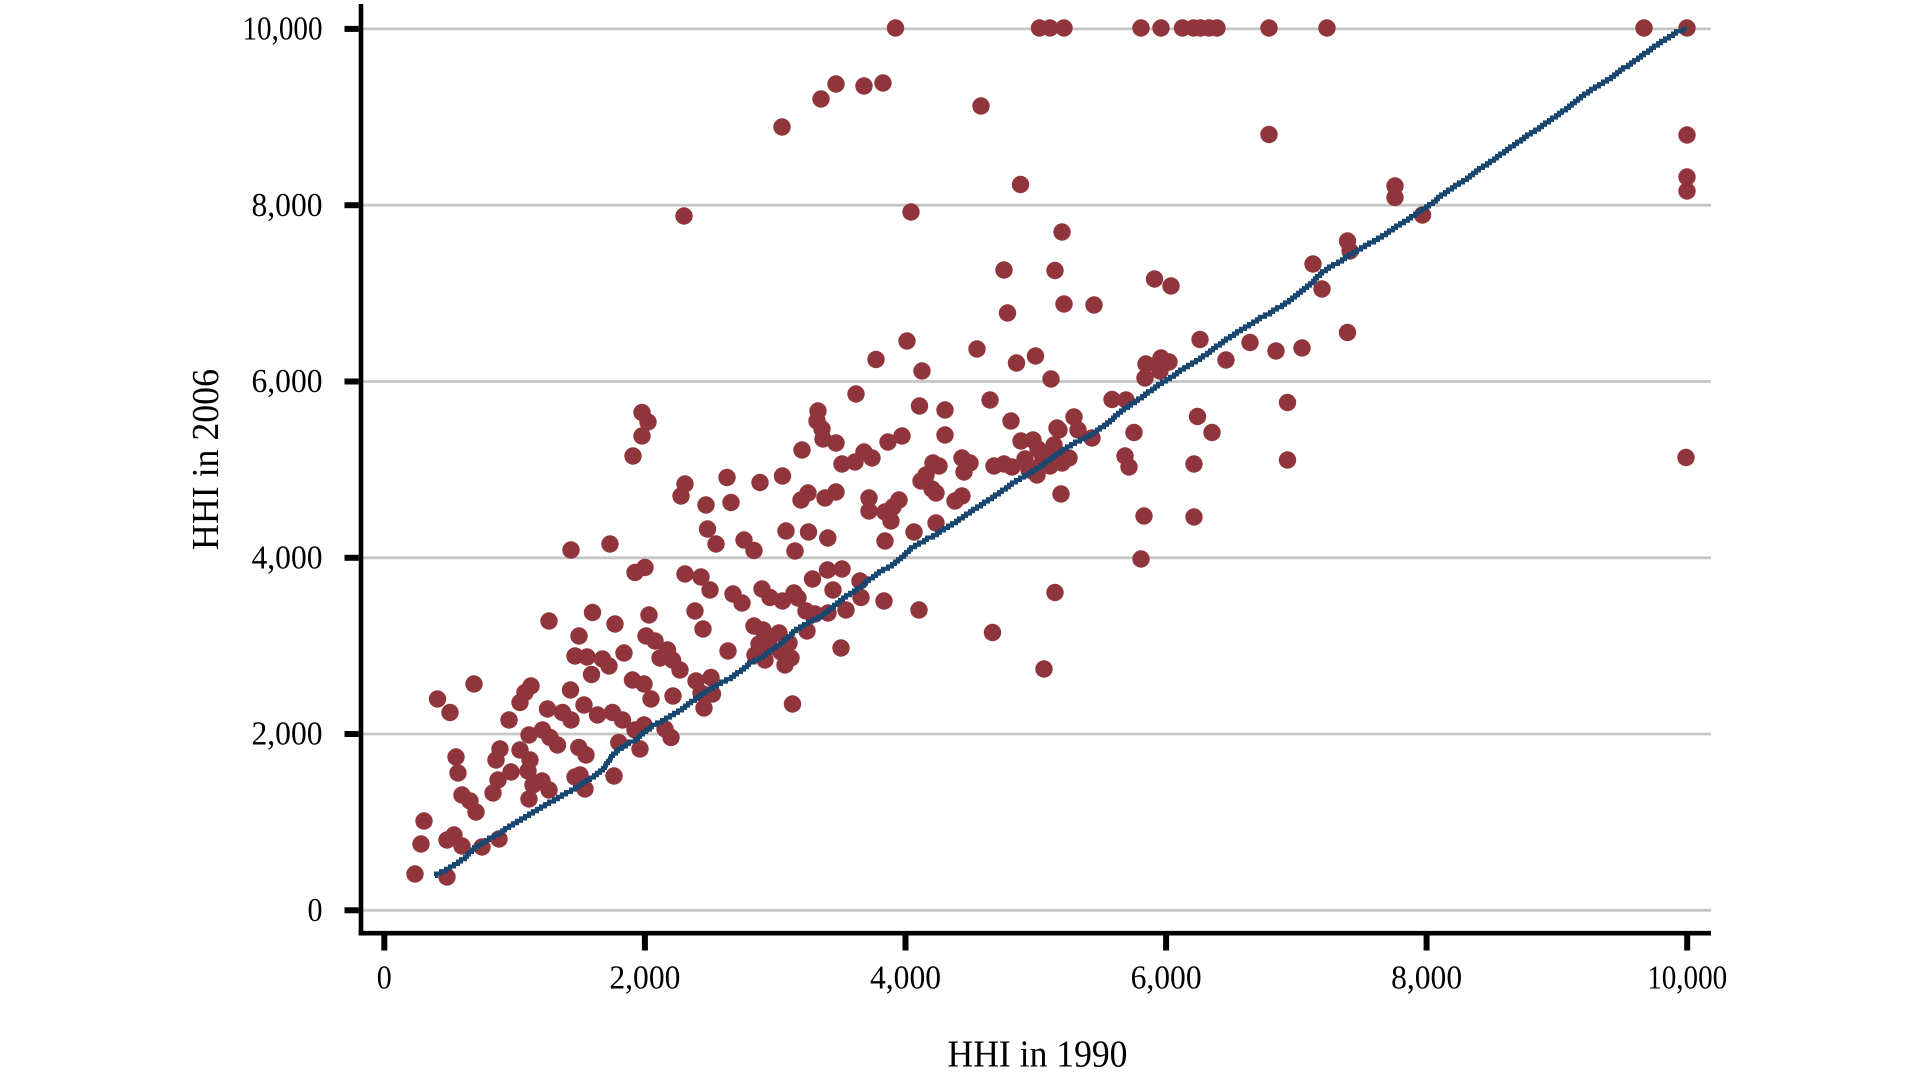 The width and height of the screenshot is (1920, 1080). Describe the element at coordinates (1038, 1054) in the screenshot. I see `svg-text: HHI in 1990` at that location.